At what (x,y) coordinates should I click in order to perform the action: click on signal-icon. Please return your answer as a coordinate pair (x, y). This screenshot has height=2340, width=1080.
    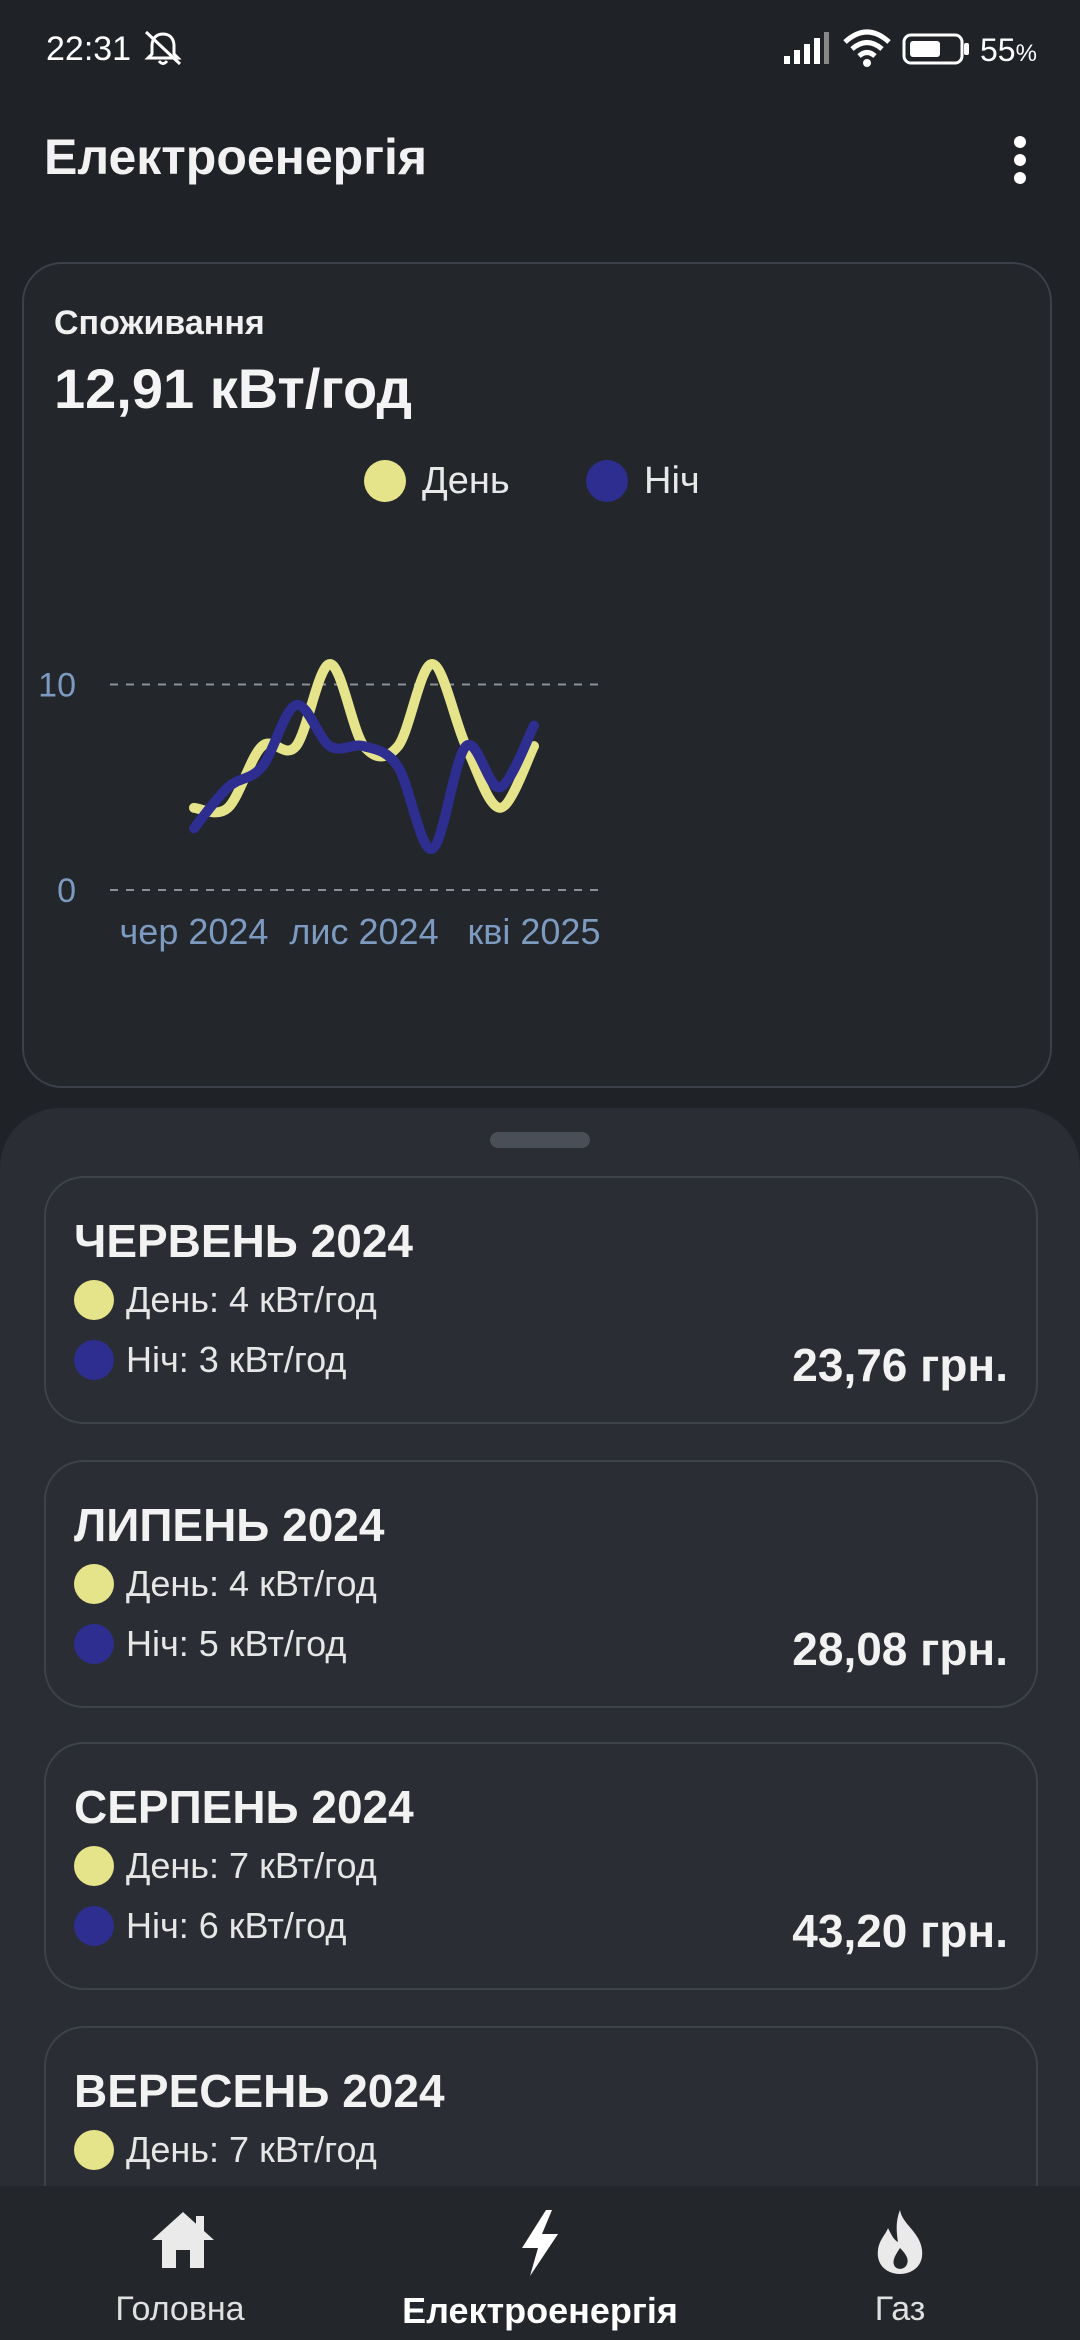
    Looking at the image, I should click on (806, 48).